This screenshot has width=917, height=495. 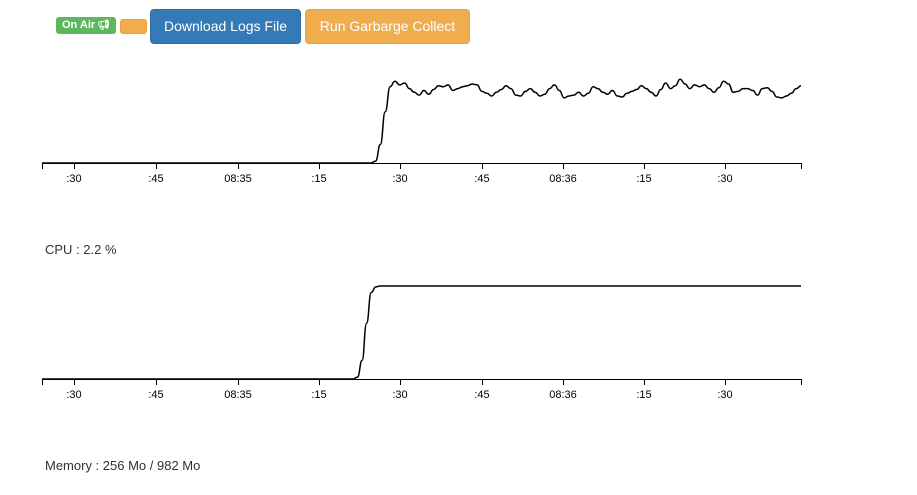 What do you see at coordinates (422, 121) in the screenshot?
I see `series-line` at bounding box center [422, 121].